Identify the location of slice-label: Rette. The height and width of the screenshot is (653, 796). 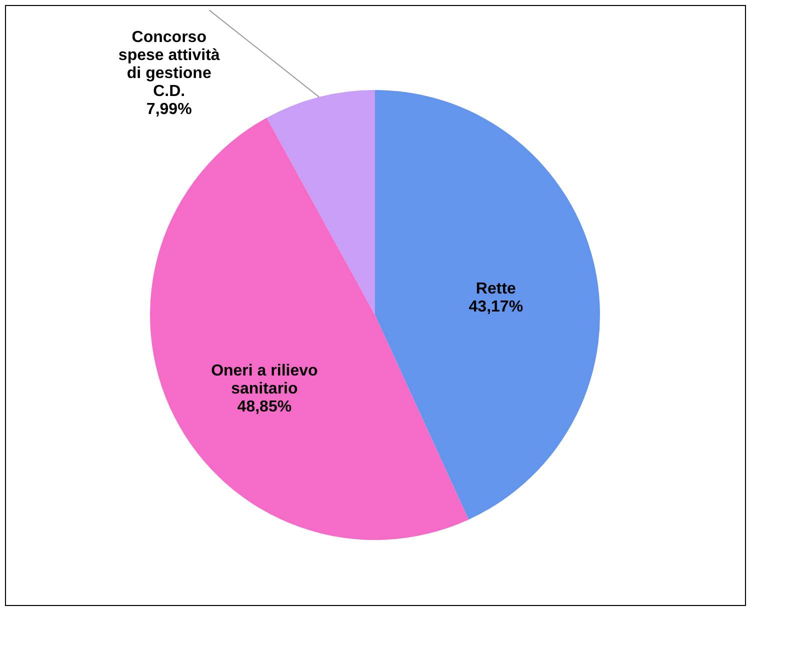
(496, 289).